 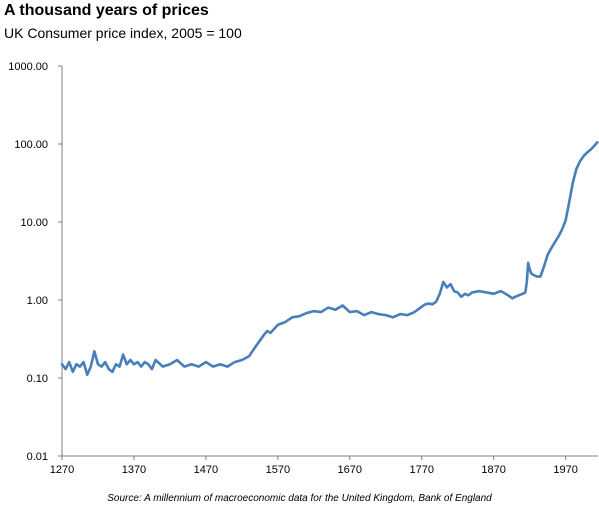 What do you see at coordinates (421, 470) in the screenshot?
I see `x-tick-label: 1770` at bounding box center [421, 470].